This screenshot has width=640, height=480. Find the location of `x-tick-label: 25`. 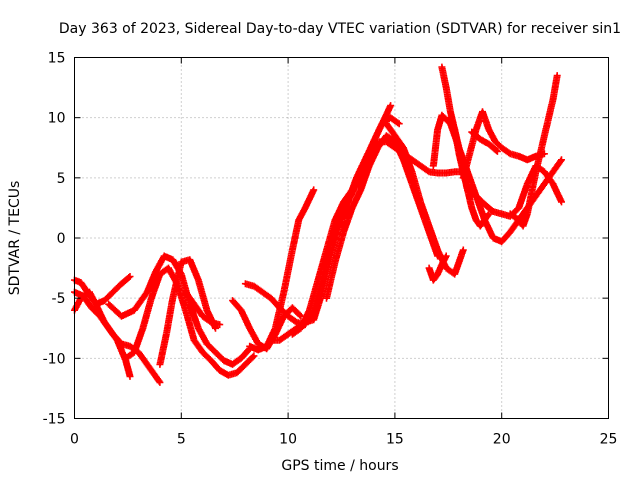

x-tick-label: 25 is located at coordinates (609, 440).